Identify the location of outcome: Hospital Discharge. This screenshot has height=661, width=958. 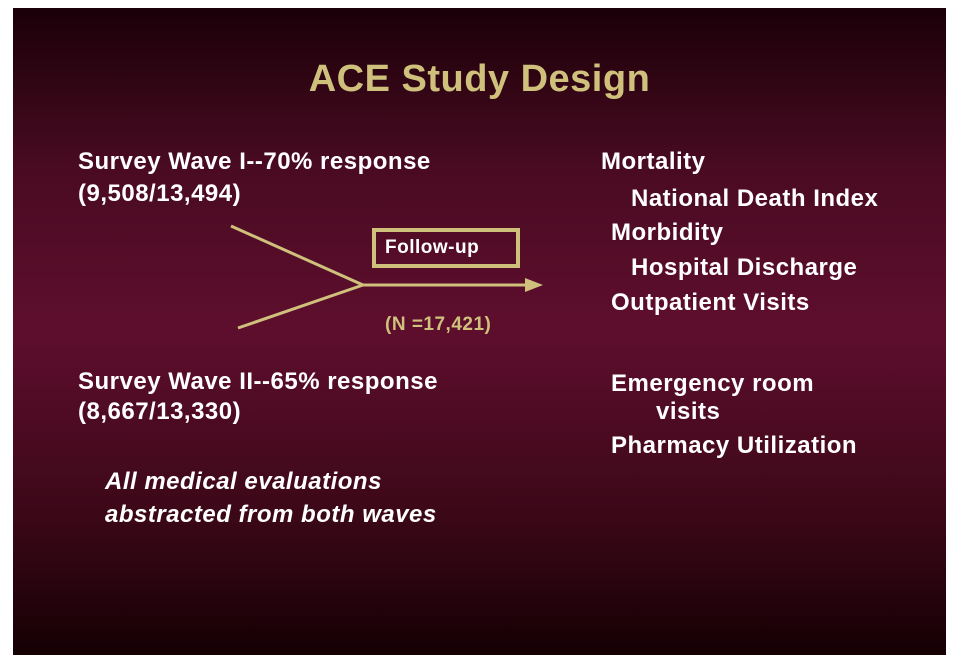
(744, 267).